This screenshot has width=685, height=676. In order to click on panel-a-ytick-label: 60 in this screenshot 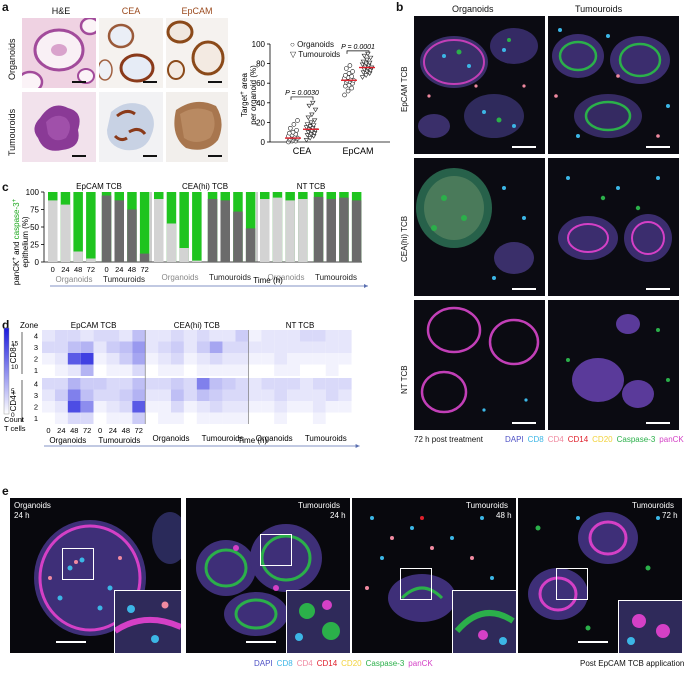, I will do `click(260, 83)`.